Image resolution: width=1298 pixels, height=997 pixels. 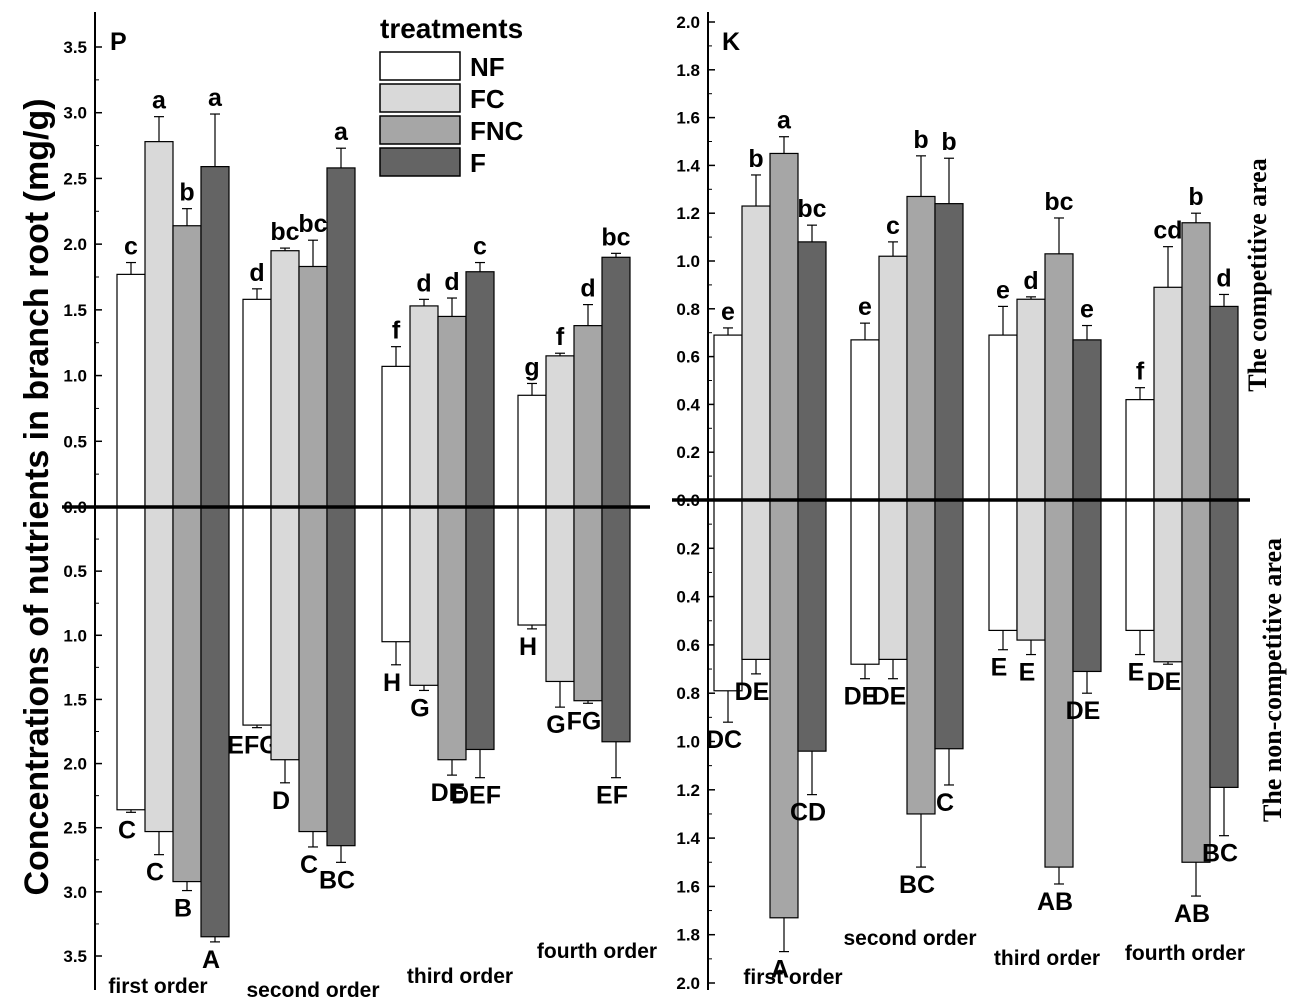 What do you see at coordinates (75, 376) in the screenshot?
I see `y-tick-label: 1.0` at bounding box center [75, 376].